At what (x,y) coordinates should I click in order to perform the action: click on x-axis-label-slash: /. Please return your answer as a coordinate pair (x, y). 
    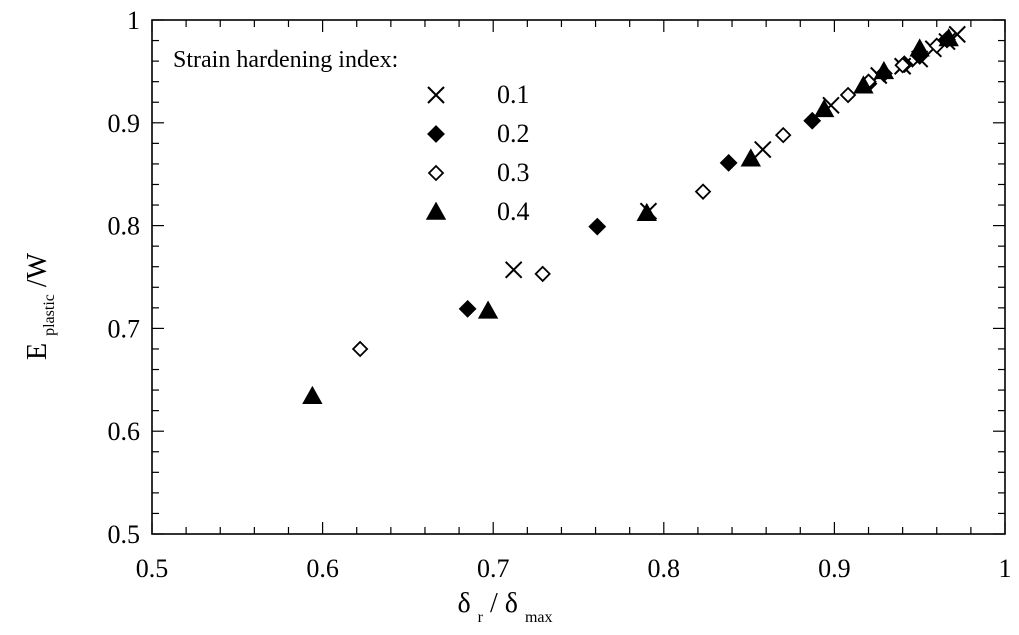
    Looking at the image, I should click on (494, 603).